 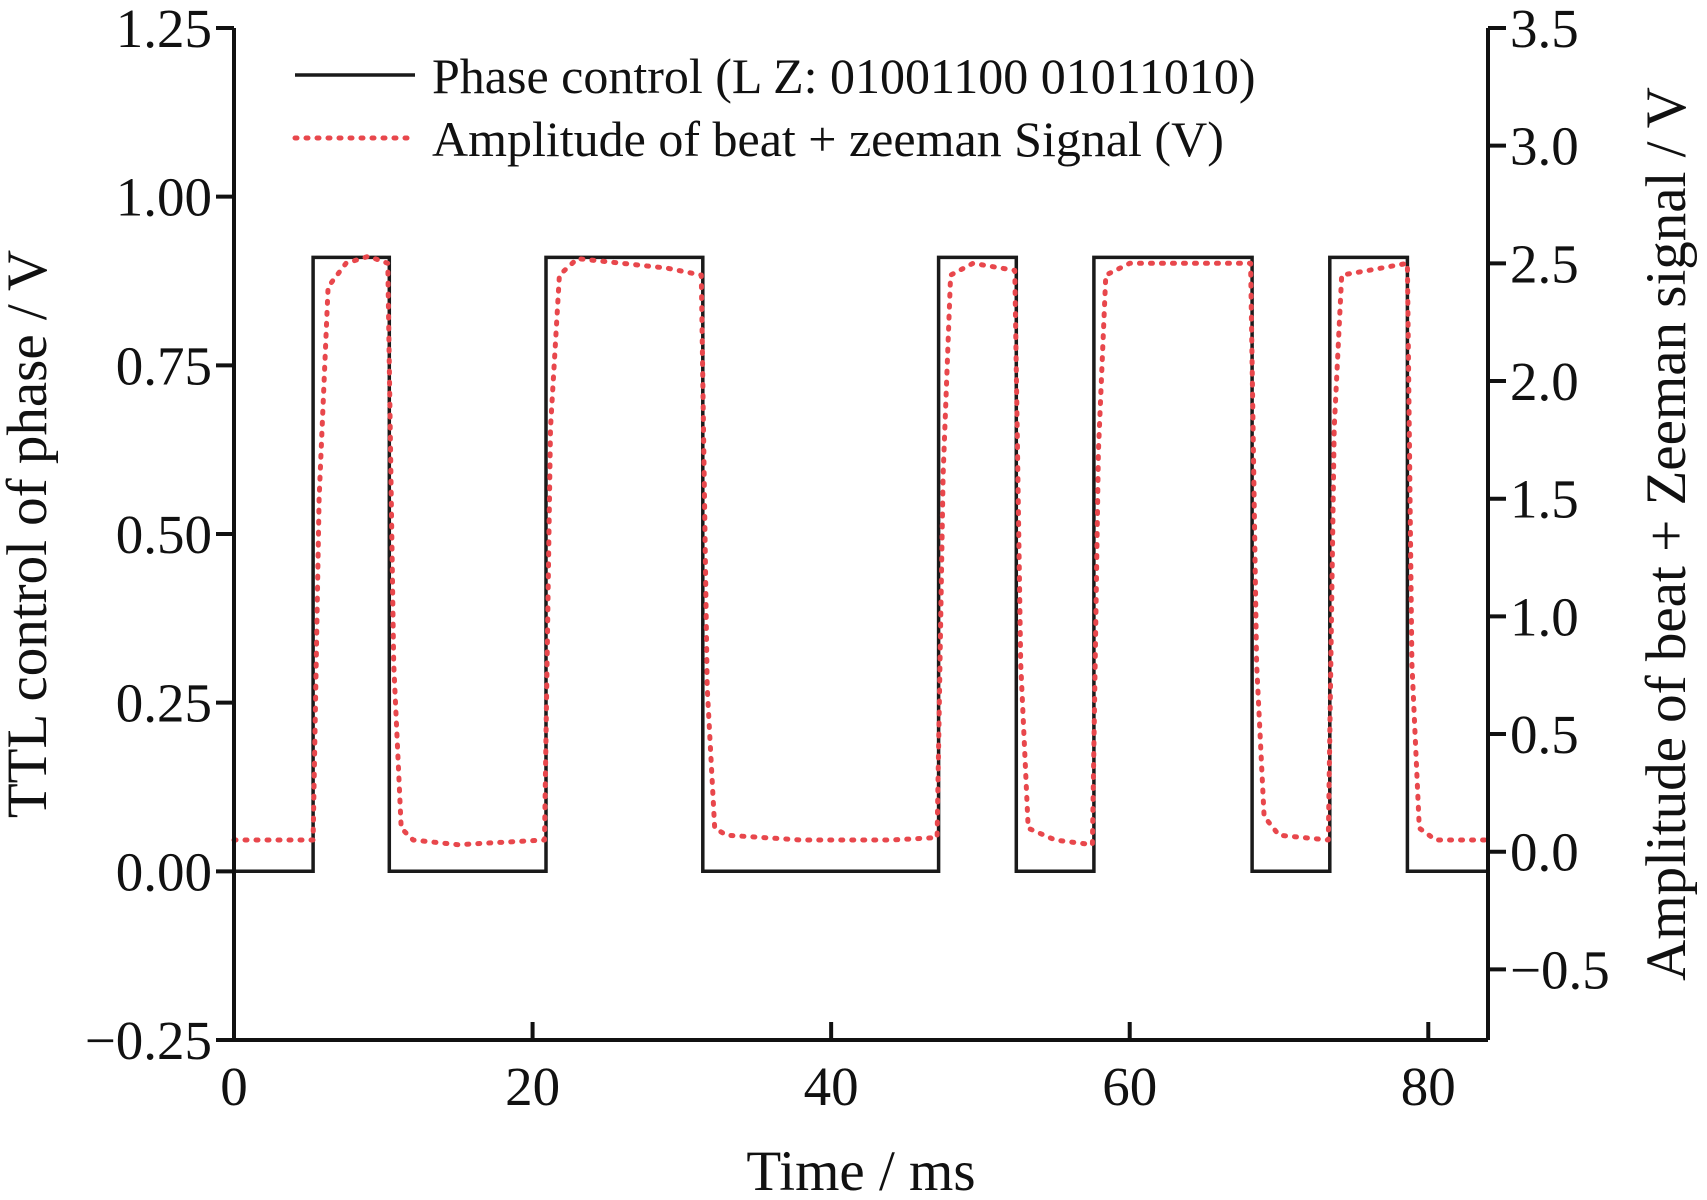 What do you see at coordinates (1544, 146) in the screenshot?
I see `y-right-tick-label: 3.0` at bounding box center [1544, 146].